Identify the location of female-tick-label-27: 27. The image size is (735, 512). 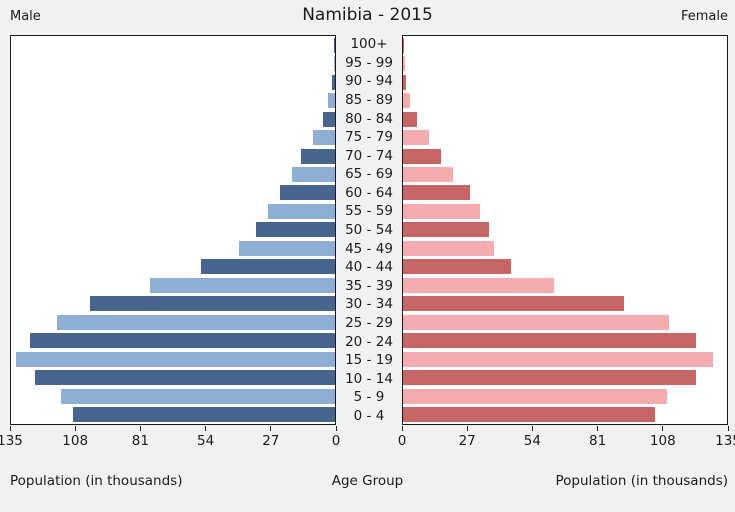
(467, 441).